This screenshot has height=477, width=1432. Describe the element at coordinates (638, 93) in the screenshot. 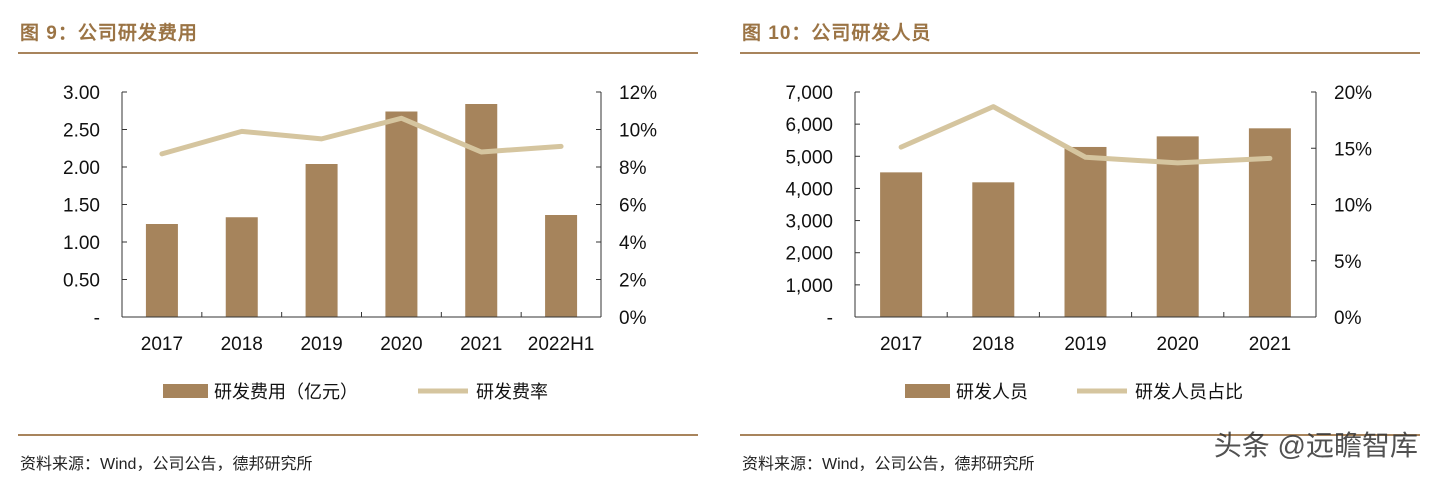

I see `y2-tick-label: 12%` at that location.